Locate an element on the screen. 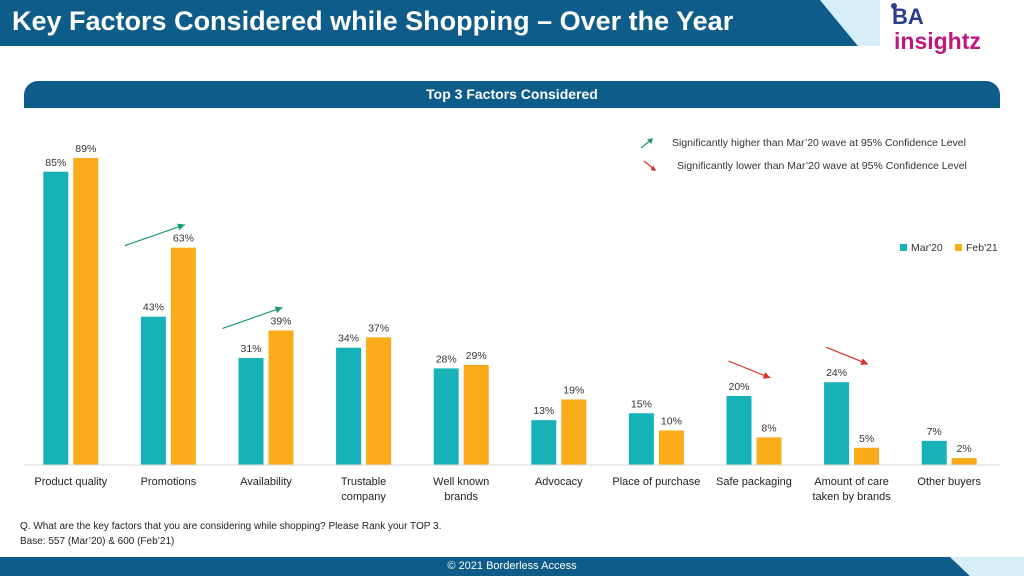 Image resolution: width=1024 pixels, height=576 pixels. chart-title-bar: Top 3 Factors Considered is located at coordinates (512, 94).